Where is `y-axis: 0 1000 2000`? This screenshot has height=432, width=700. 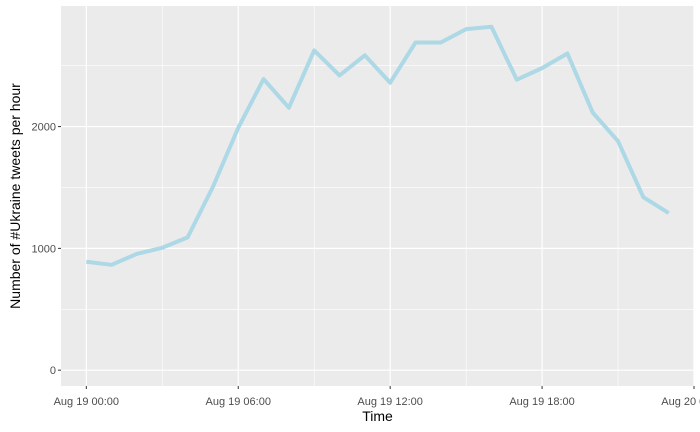
y-axis: 0 1000 2000 is located at coordinates (46, 249).